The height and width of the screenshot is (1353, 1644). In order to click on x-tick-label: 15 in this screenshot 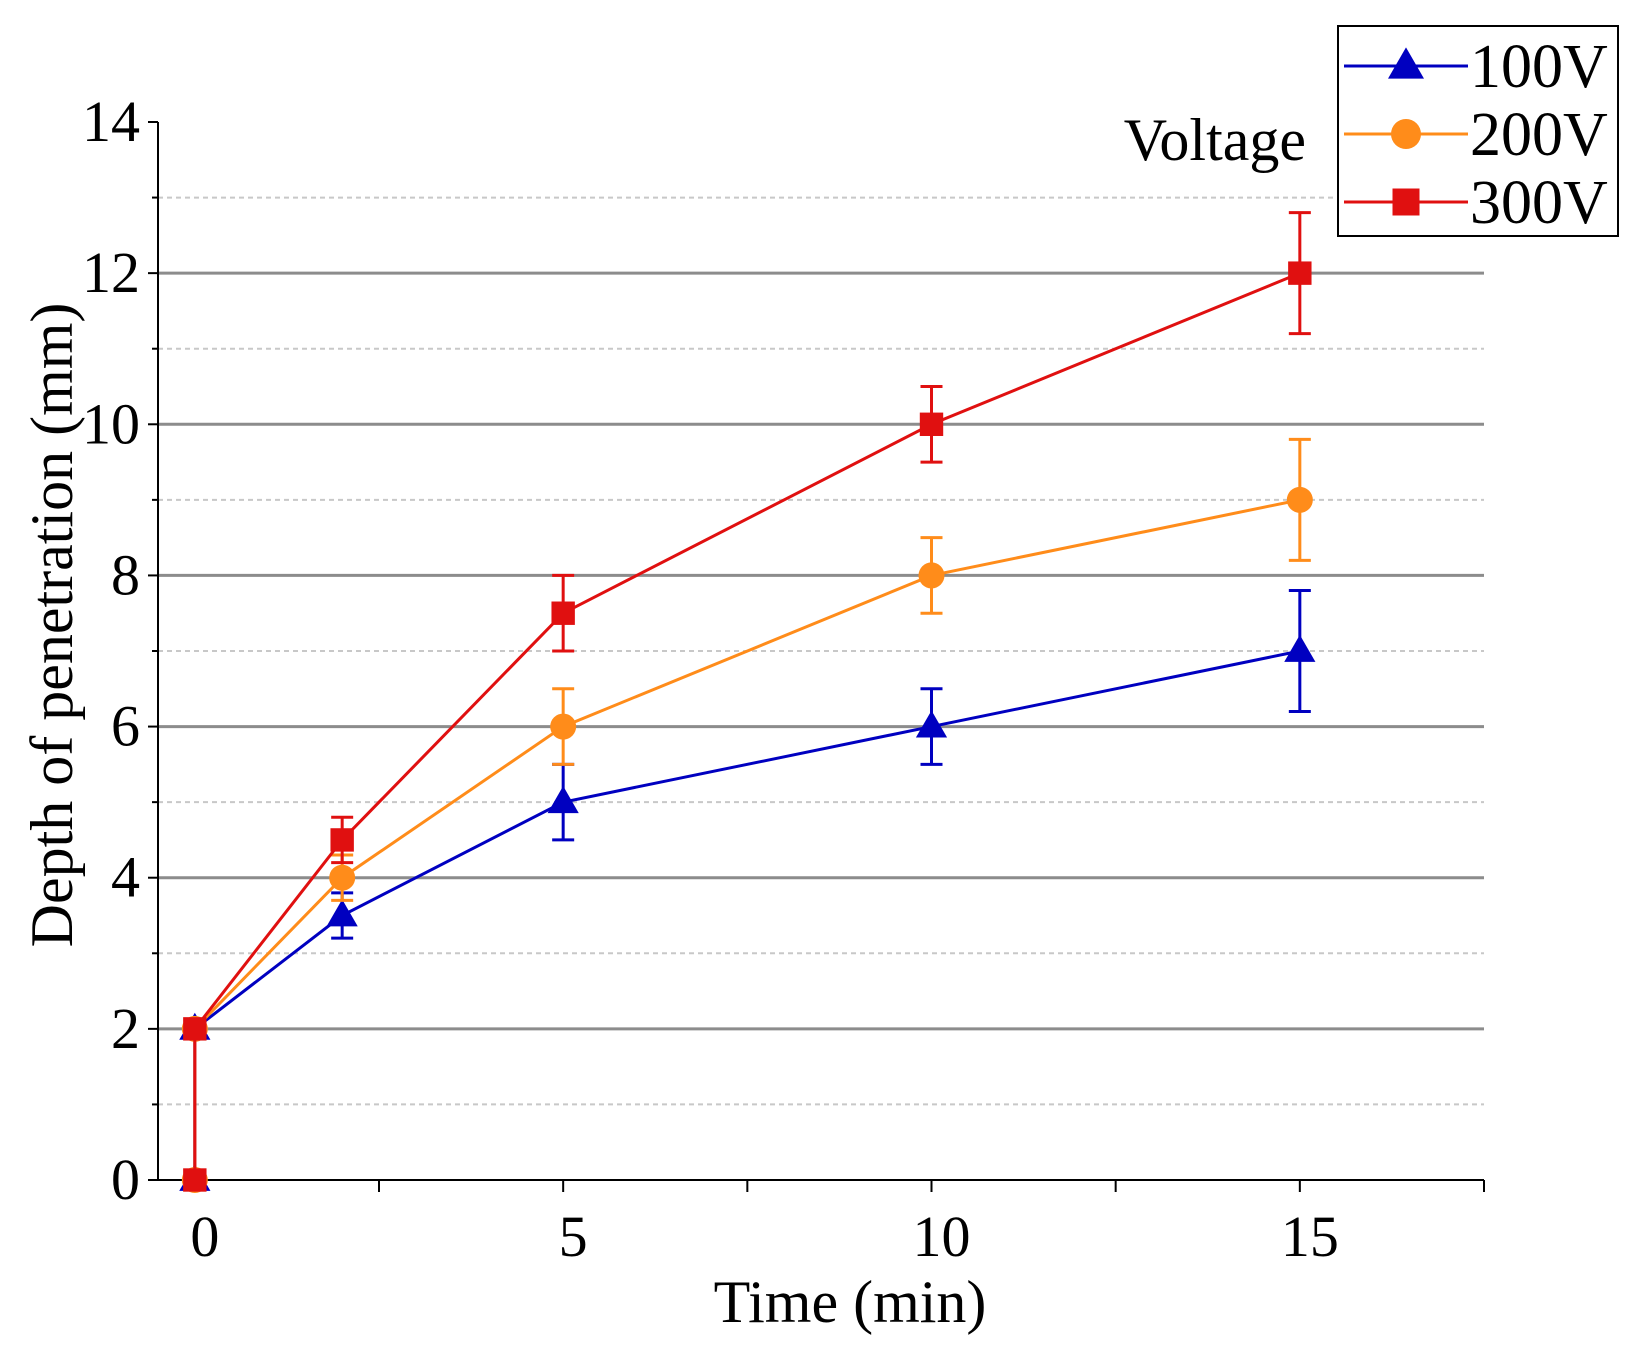, I will do `click(1310, 1236)`.